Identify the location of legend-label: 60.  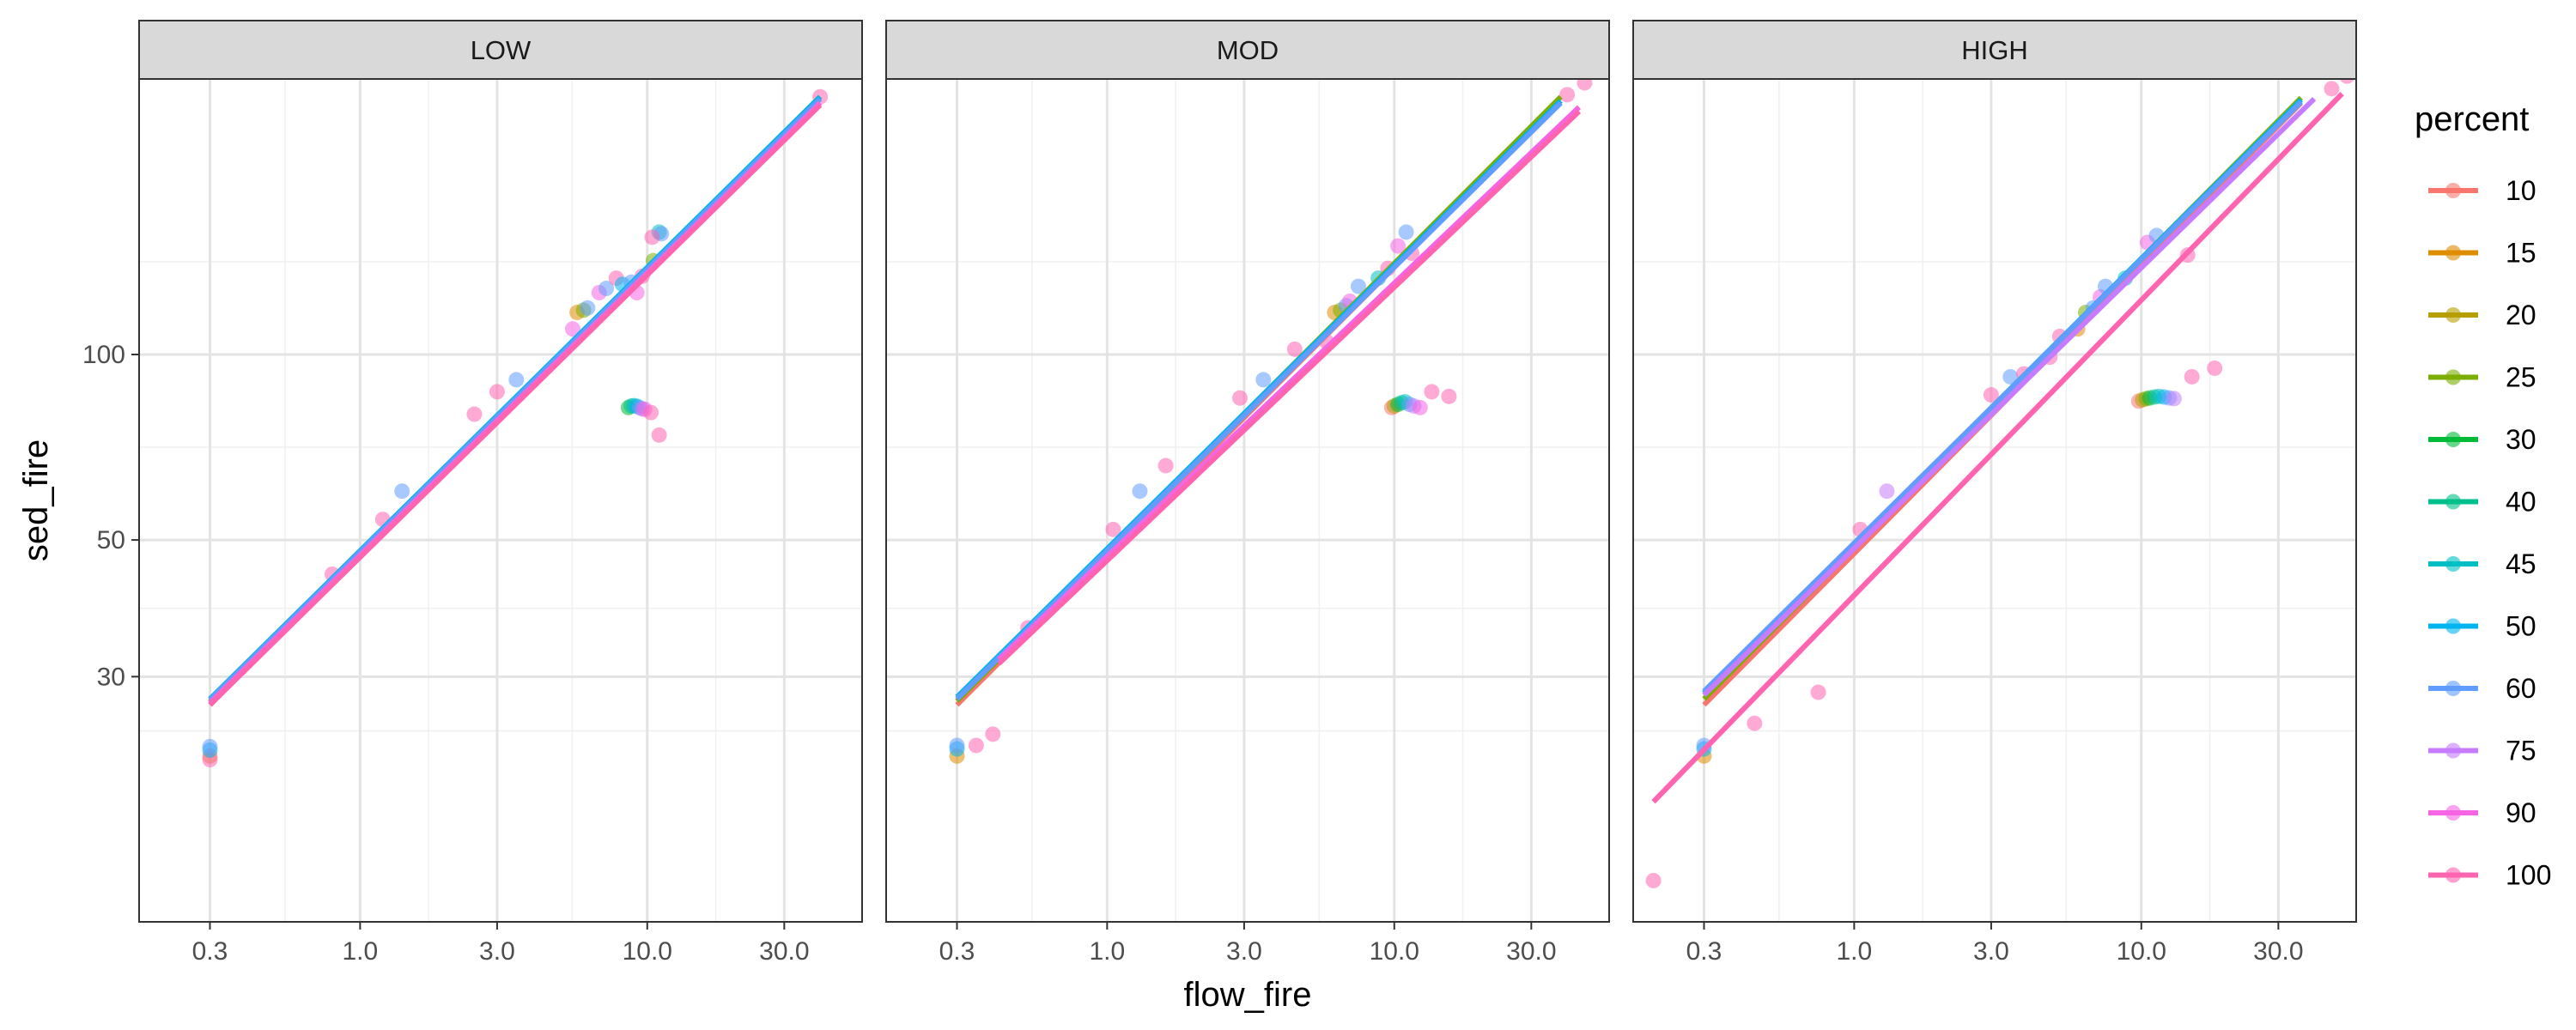
(2522, 688).